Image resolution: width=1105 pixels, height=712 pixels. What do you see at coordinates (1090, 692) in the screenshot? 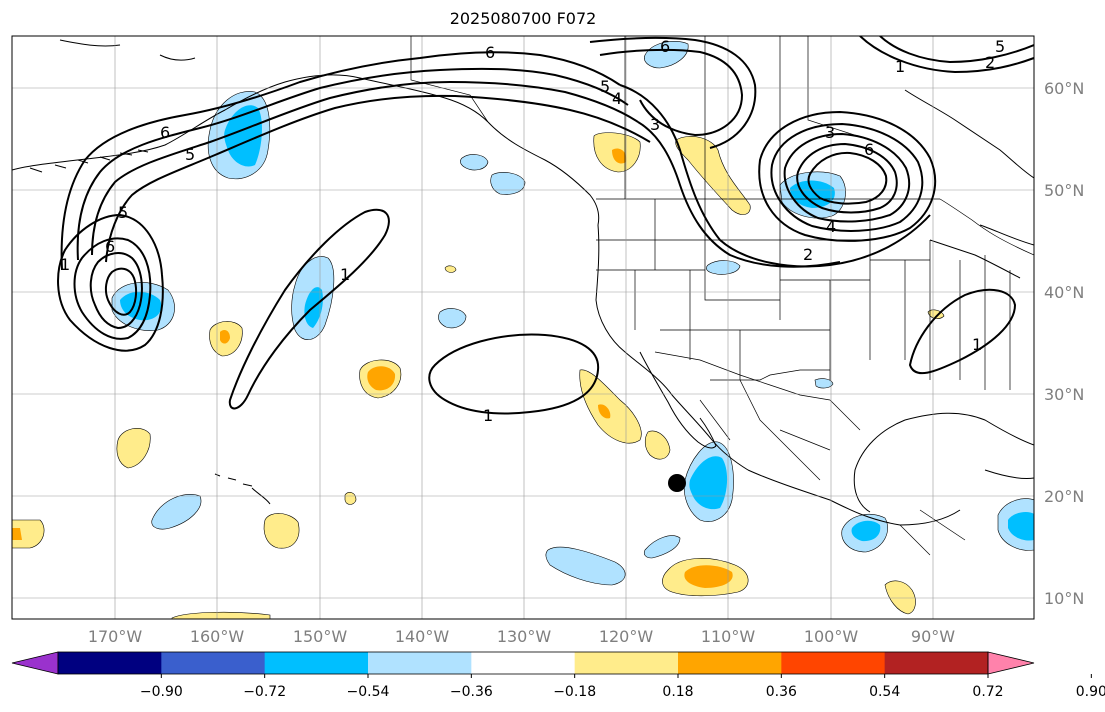
I see `colorbar-tick-label: 0.90` at bounding box center [1090, 692].